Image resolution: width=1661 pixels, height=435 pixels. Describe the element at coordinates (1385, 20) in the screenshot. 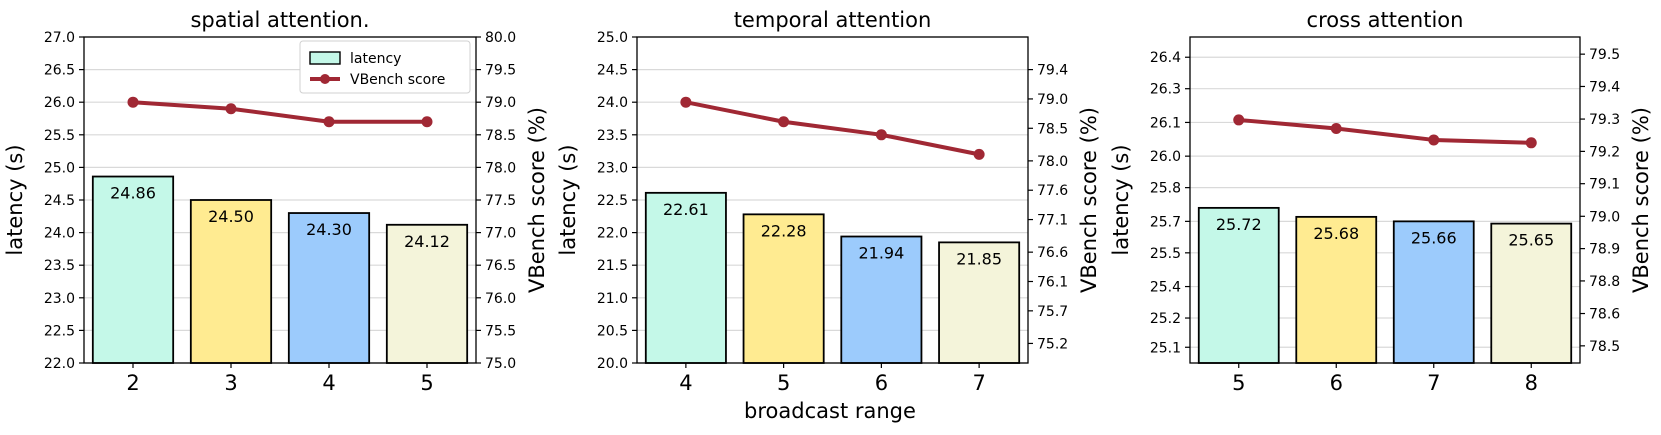

I see `chart-title: cross attention` at that location.